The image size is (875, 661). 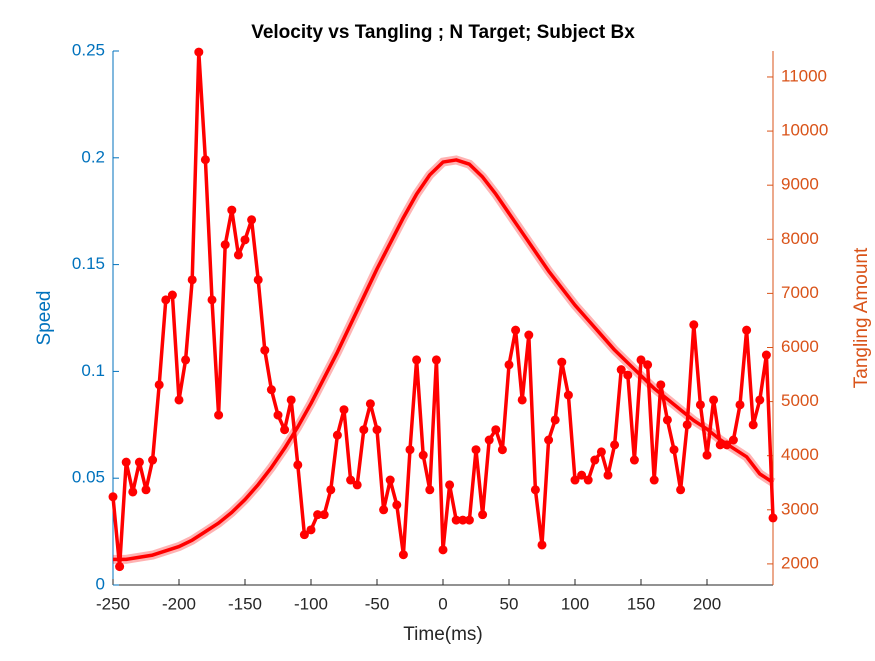 What do you see at coordinates (800, 292) in the screenshot?
I see `y2-tick-label: 7000` at bounding box center [800, 292].